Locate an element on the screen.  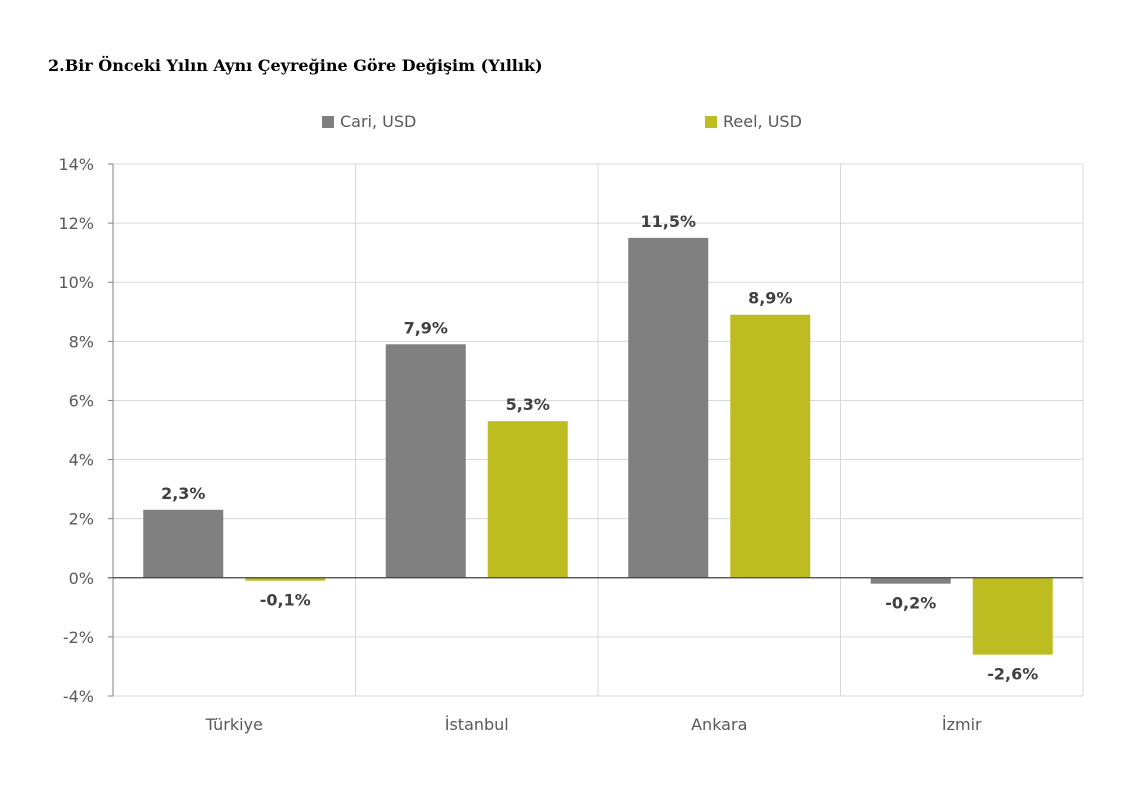
y-tick-label: 12% is located at coordinates (76, 223).